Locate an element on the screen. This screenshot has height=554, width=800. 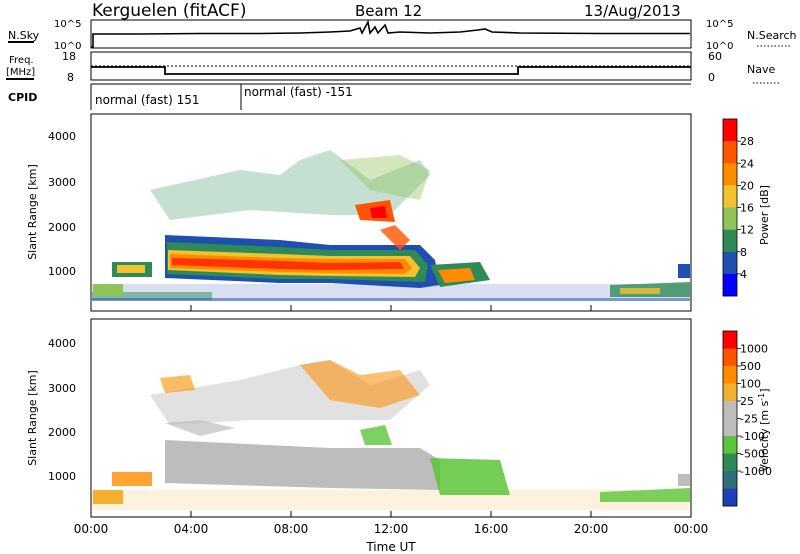
colorbar-tick-label: 24 is located at coordinates (747, 163).